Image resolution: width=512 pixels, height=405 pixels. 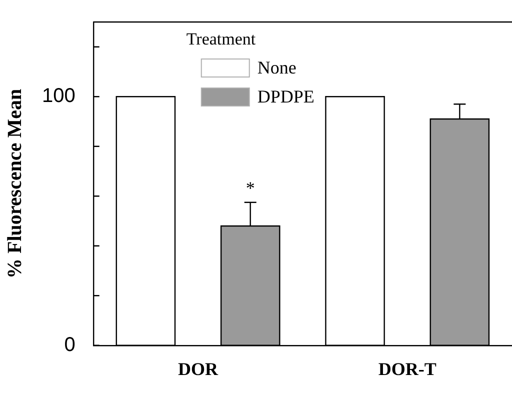 I want to click on y-axis-title: % Fluorescence Mean, so click(x=15, y=183).